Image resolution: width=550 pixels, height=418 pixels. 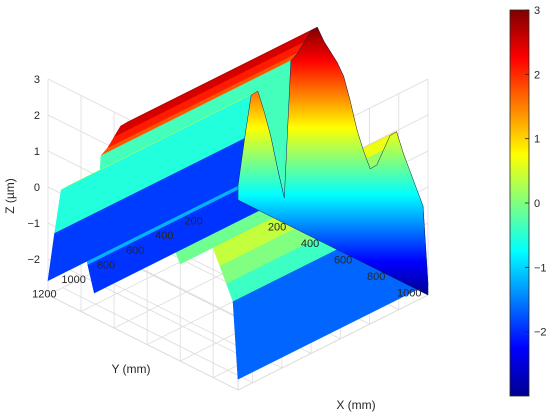 I want to click on y-tick-label: 600, so click(x=135, y=251).